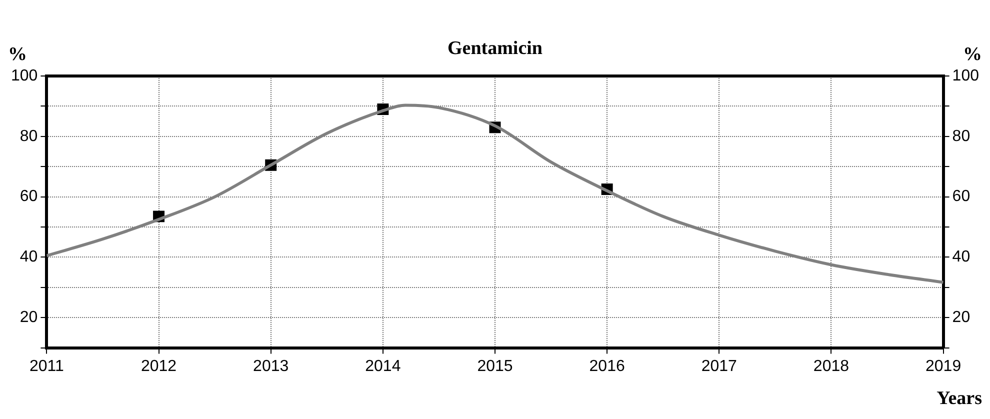 This screenshot has width=990, height=419. What do you see at coordinates (959, 398) in the screenshot?
I see `x-axis-title: Years` at bounding box center [959, 398].